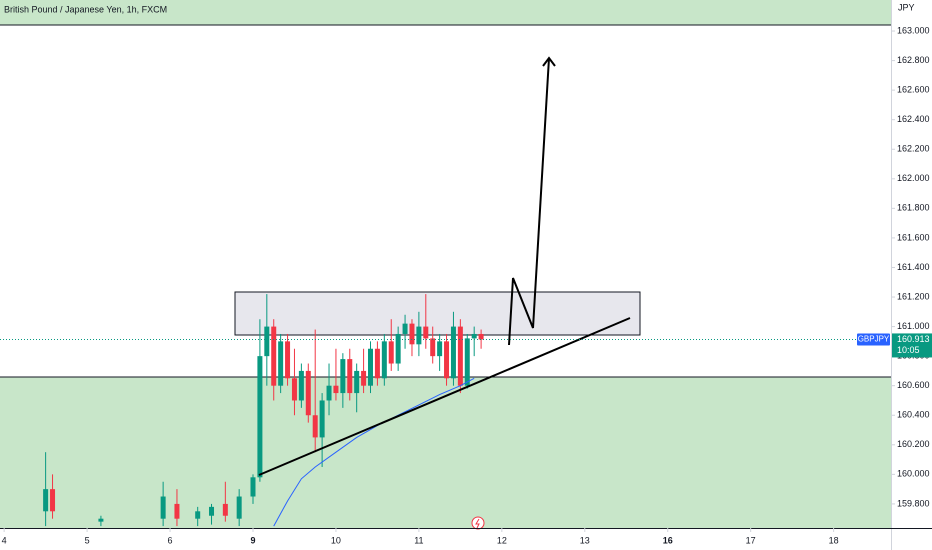  I want to click on y-tick-label: 162.800, so click(913, 60).